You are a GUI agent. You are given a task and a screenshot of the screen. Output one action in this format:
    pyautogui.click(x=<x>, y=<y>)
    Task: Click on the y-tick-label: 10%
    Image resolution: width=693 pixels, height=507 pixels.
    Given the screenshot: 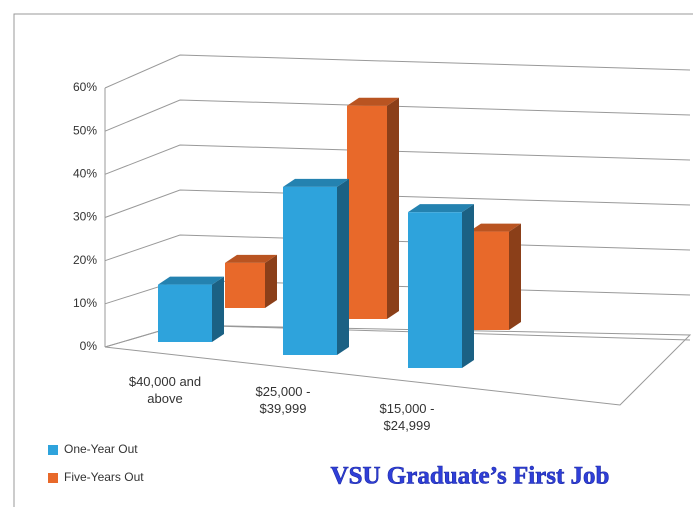 What is the action you would take?
    pyautogui.click(x=85, y=303)
    